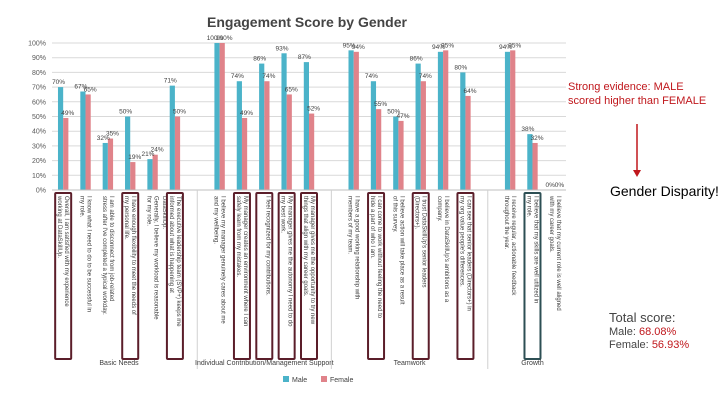  I want to click on data-label-female: 50%, so click(179, 112).